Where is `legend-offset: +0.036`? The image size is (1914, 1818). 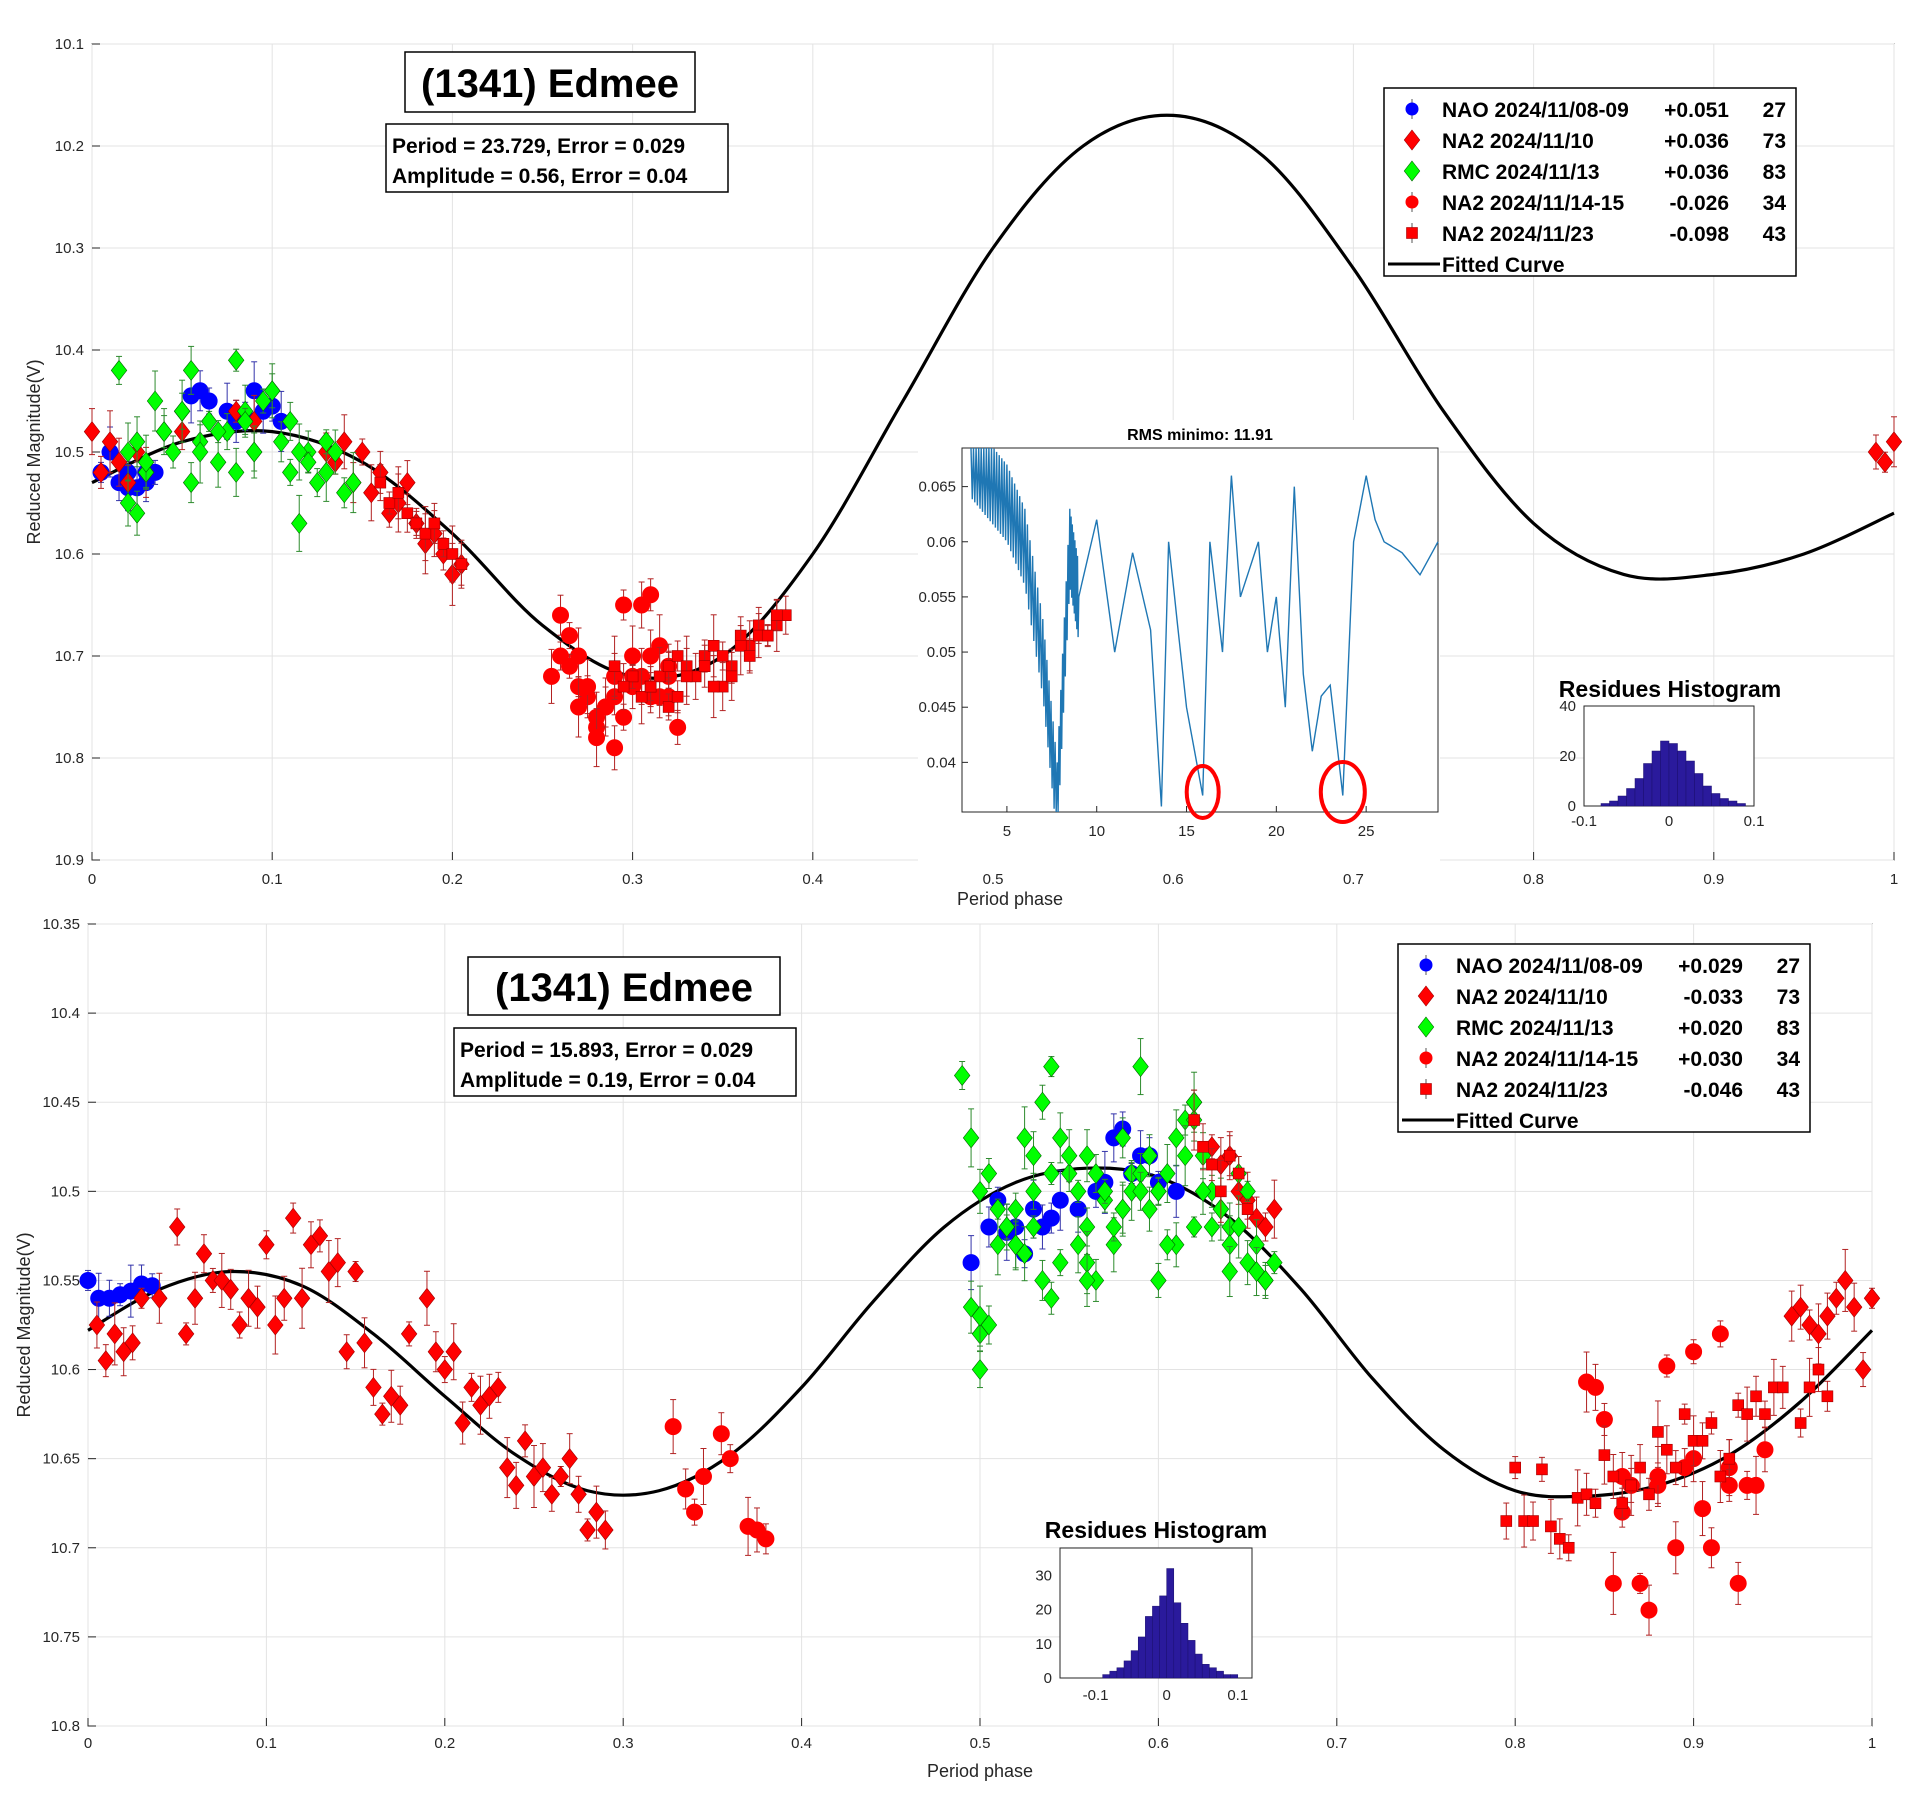 legend-offset: +0.036 is located at coordinates (1696, 141).